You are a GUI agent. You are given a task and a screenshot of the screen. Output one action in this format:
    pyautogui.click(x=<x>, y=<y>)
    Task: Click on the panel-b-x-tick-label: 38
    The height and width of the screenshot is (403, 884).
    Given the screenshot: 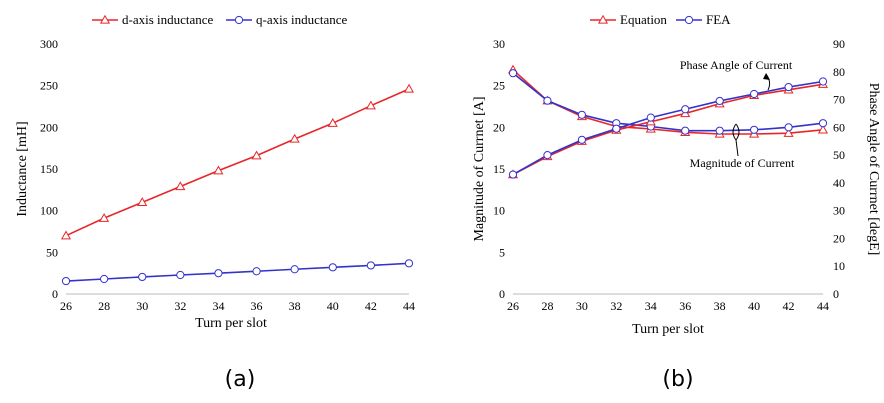 What is the action you would take?
    pyautogui.click(x=720, y=306)
    